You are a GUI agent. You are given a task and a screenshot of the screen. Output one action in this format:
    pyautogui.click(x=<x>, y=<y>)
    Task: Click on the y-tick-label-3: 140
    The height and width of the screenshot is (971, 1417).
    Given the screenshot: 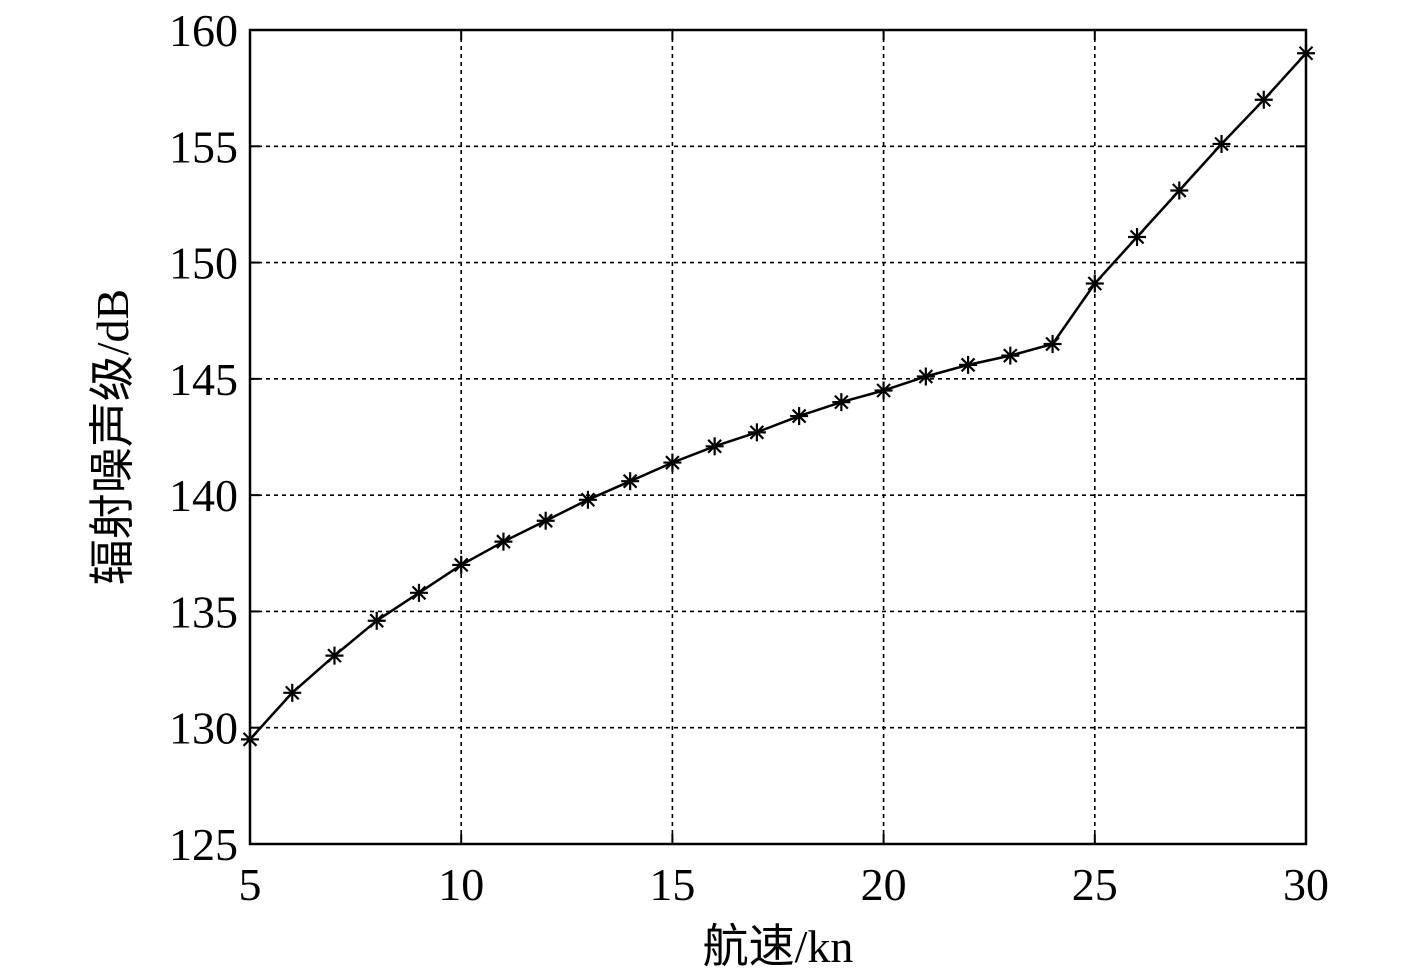 What is the action you would take?
    pyautogui.click(x=203, y=495)
    